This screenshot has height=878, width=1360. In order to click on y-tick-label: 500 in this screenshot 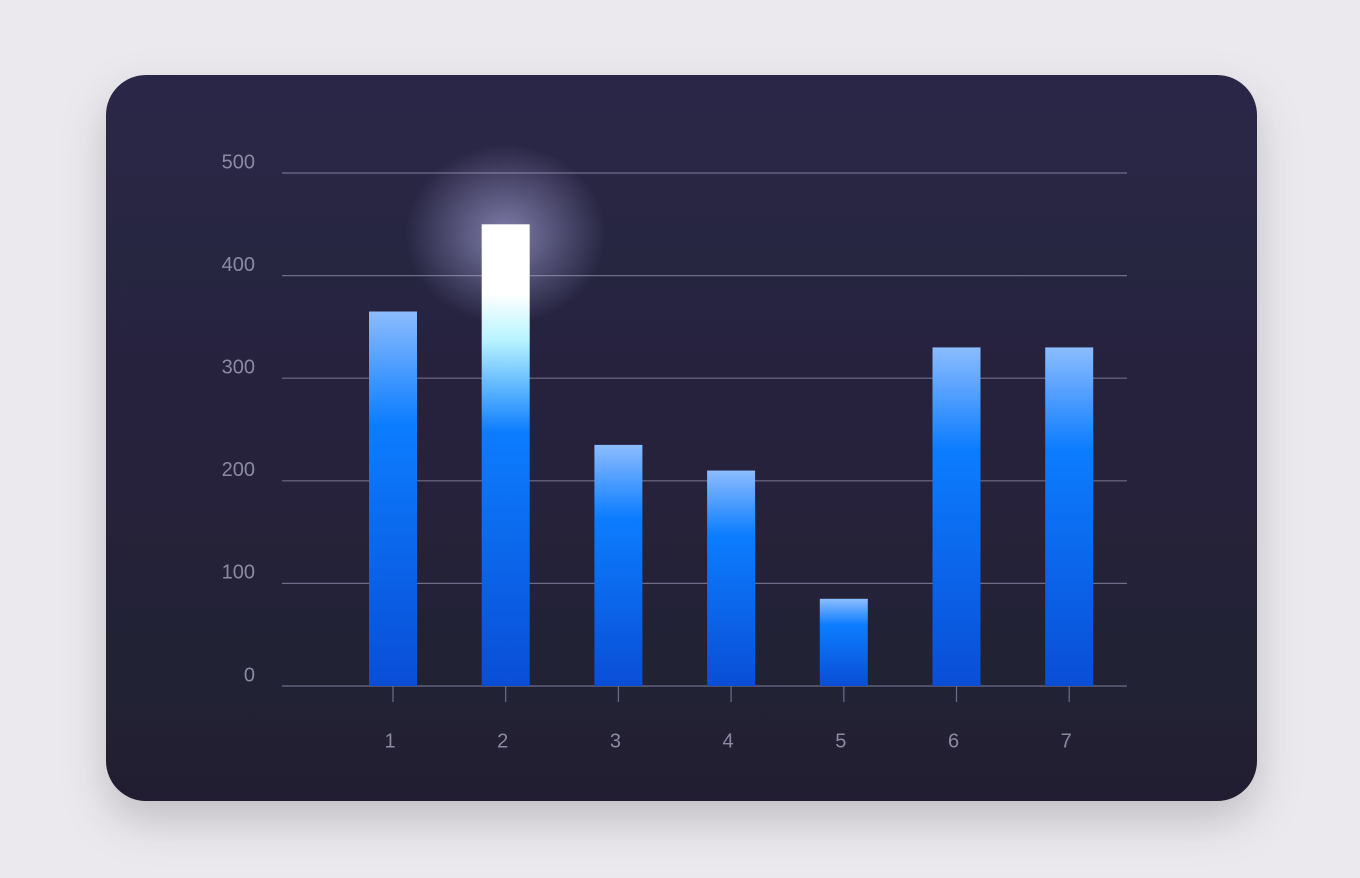, I will do `click(238, 162)`.